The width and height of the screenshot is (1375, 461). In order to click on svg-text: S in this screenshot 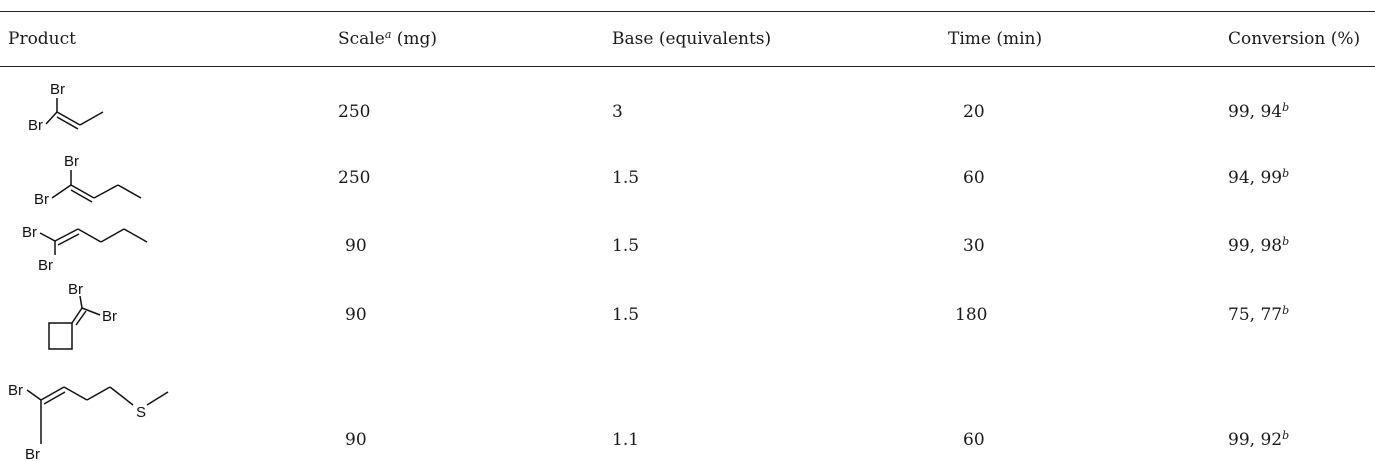, I will do `click(141, 412)`.